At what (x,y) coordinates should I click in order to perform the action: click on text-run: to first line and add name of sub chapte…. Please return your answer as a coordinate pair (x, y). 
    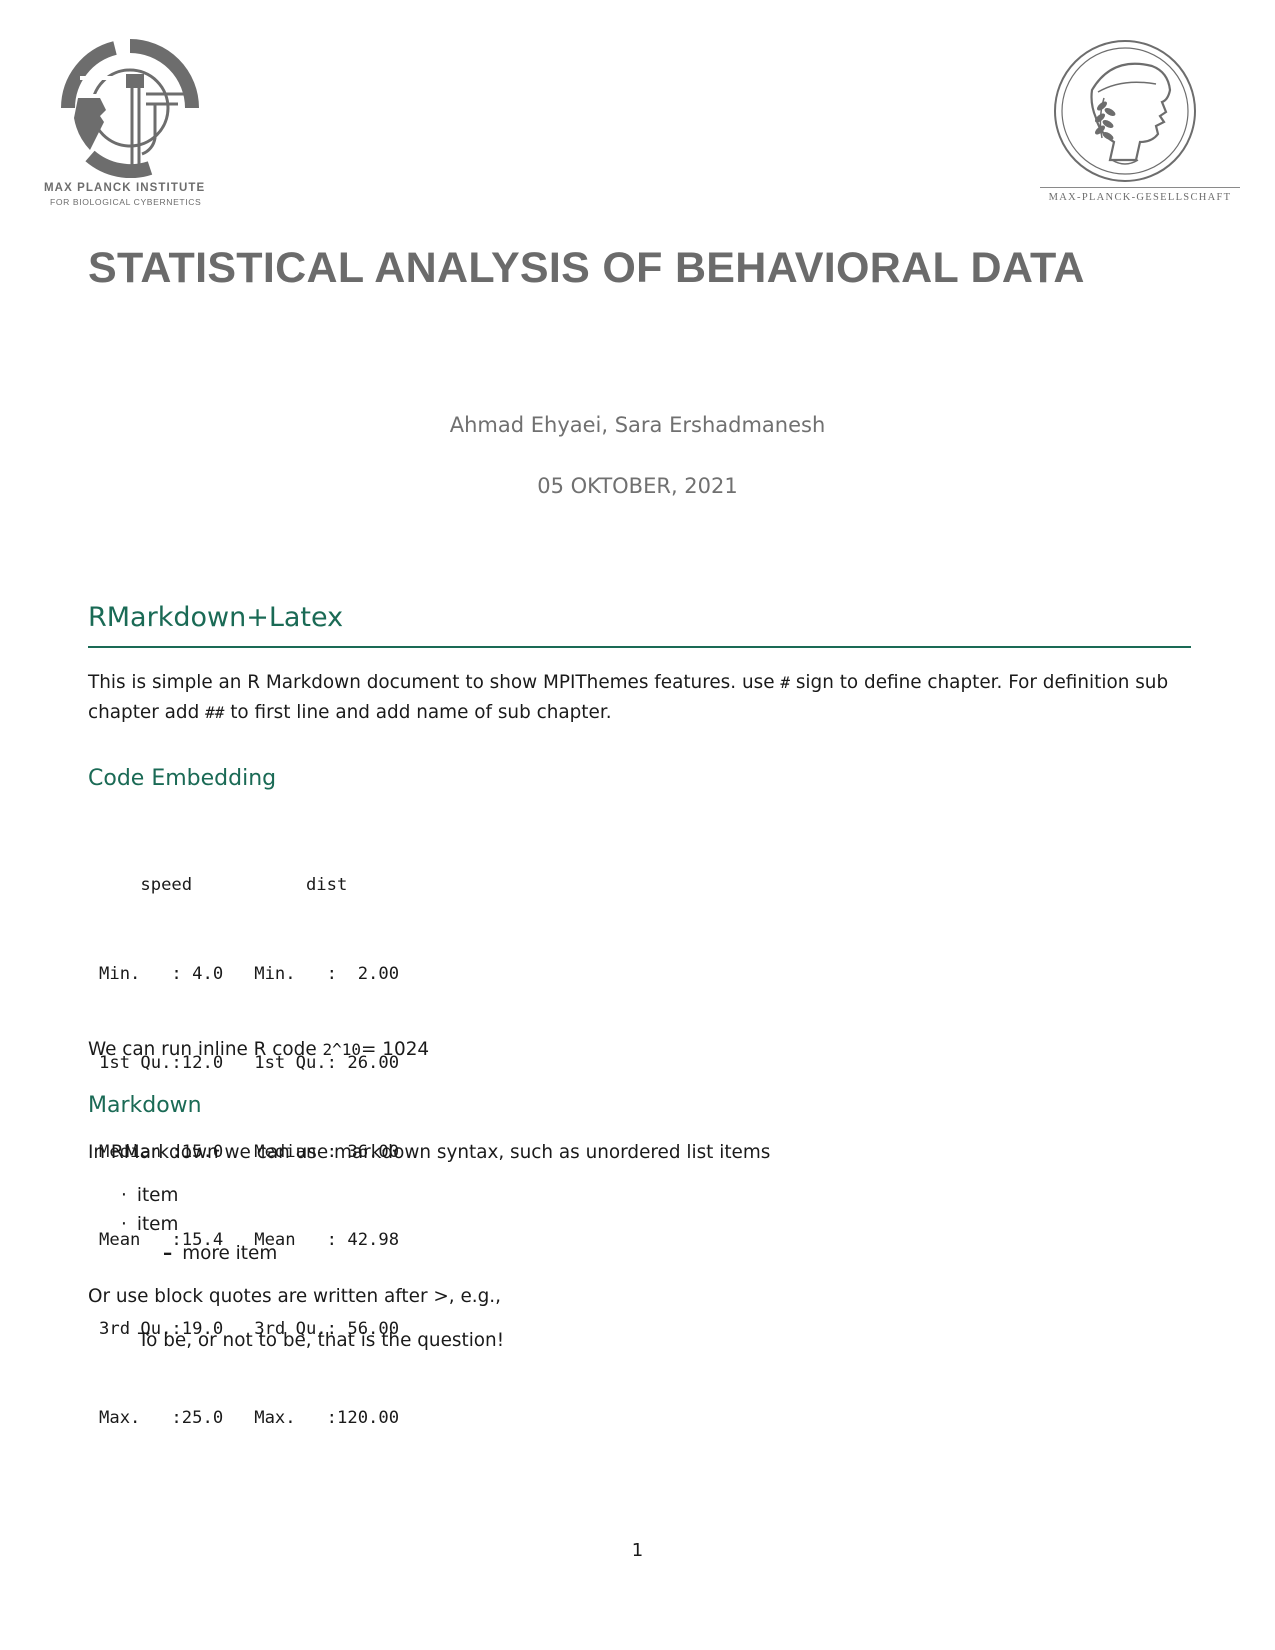
    Looking at the image, I should click on (418, 712).